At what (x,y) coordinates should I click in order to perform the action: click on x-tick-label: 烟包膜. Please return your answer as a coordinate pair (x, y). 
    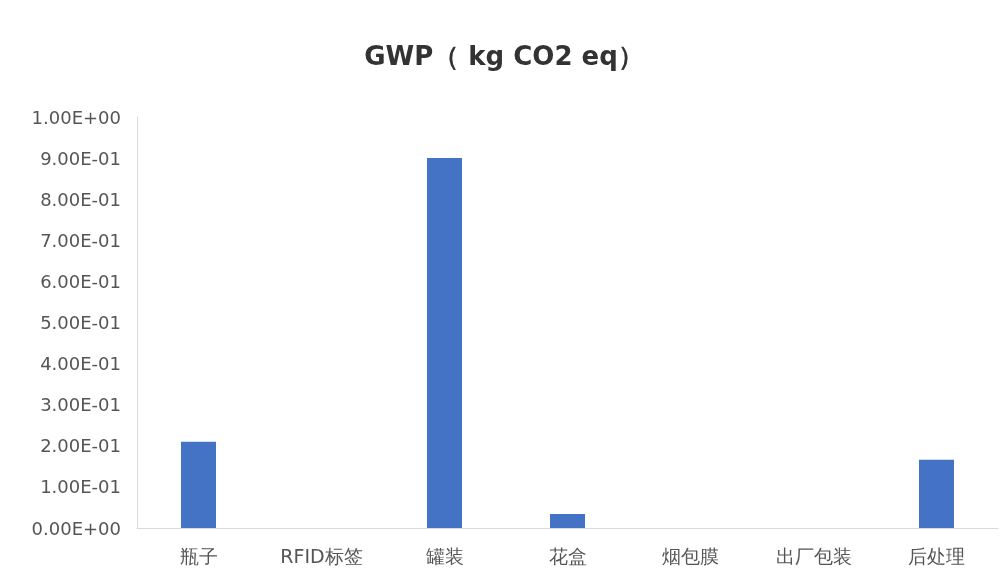
    Looking at the image, I should click on (690, 555).